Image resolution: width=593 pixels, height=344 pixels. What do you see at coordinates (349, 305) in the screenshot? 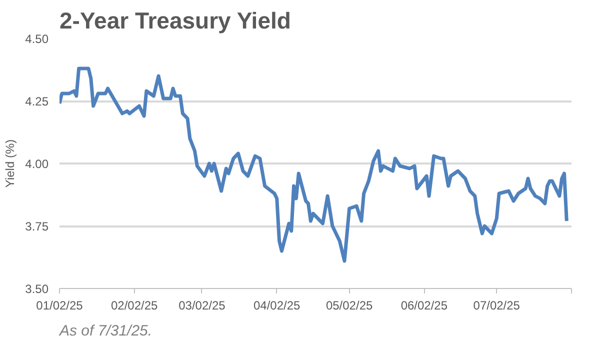
I see `x-tick-label: 05/02/25` at bounding box center [349, 305].